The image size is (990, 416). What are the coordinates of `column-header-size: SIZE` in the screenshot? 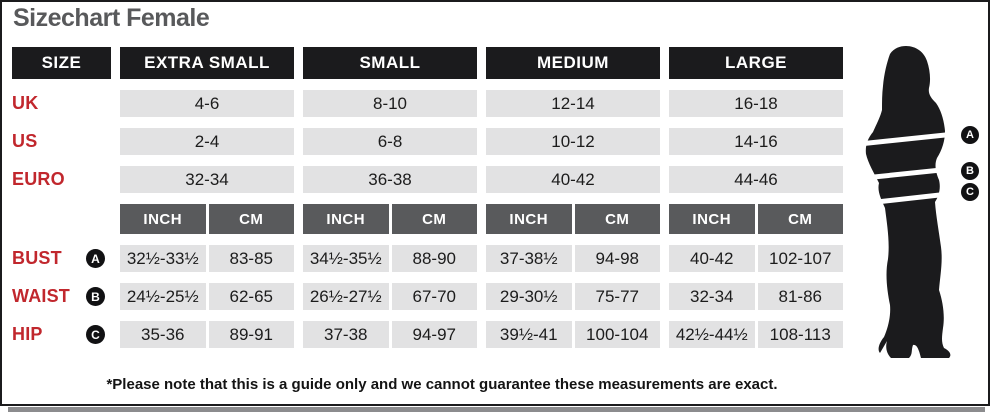 It's located at (61, 63).